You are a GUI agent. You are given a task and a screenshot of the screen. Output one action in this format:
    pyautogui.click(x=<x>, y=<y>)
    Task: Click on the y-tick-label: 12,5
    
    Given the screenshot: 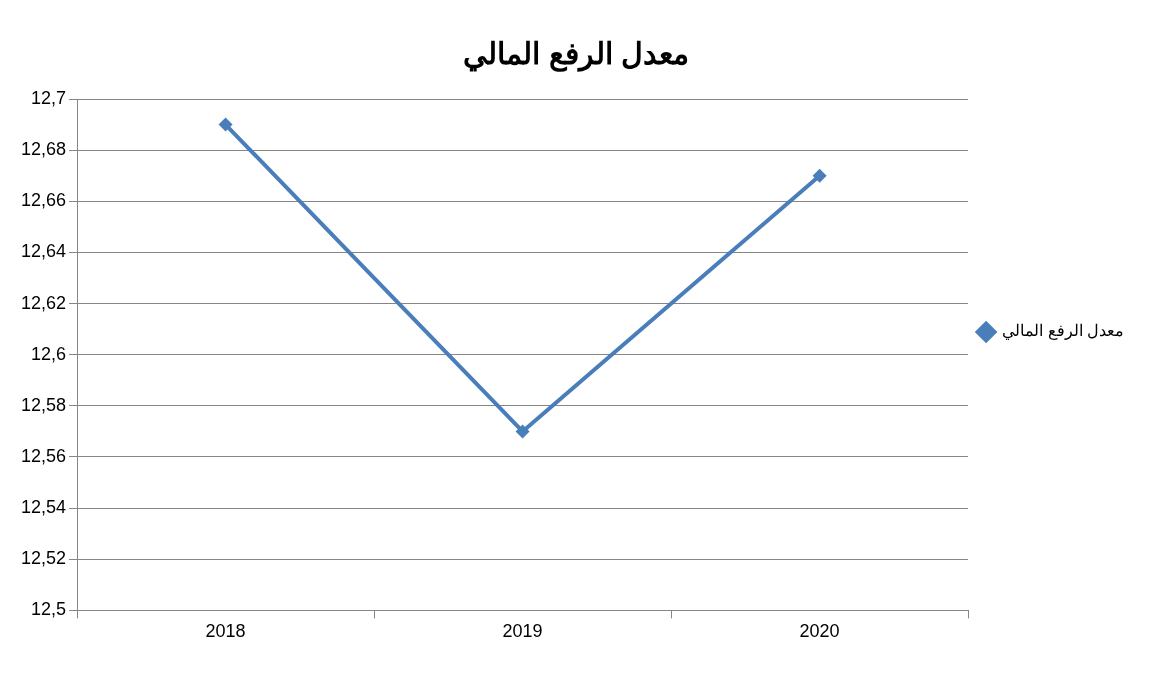 What is the action you would take?
    pyautogui.click(x=49, y=609)
    